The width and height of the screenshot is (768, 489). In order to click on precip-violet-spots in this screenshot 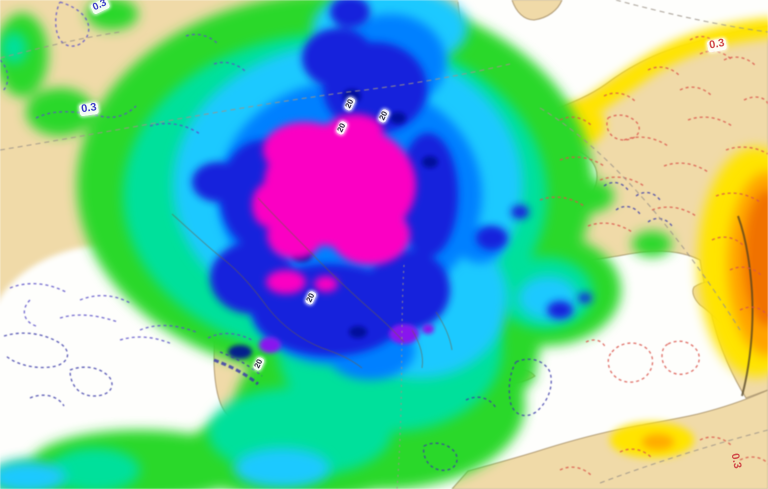, I will do `click(346, 338)`.